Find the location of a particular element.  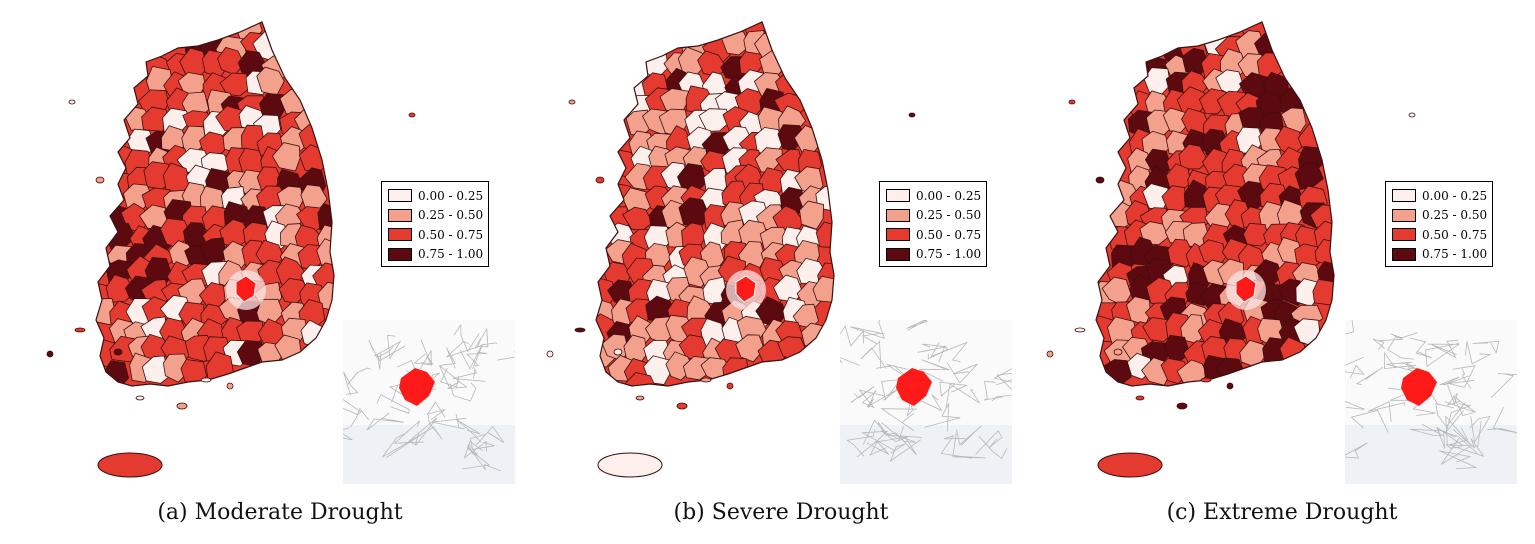

korea-regions-severe is located at coordinates (715, 204).